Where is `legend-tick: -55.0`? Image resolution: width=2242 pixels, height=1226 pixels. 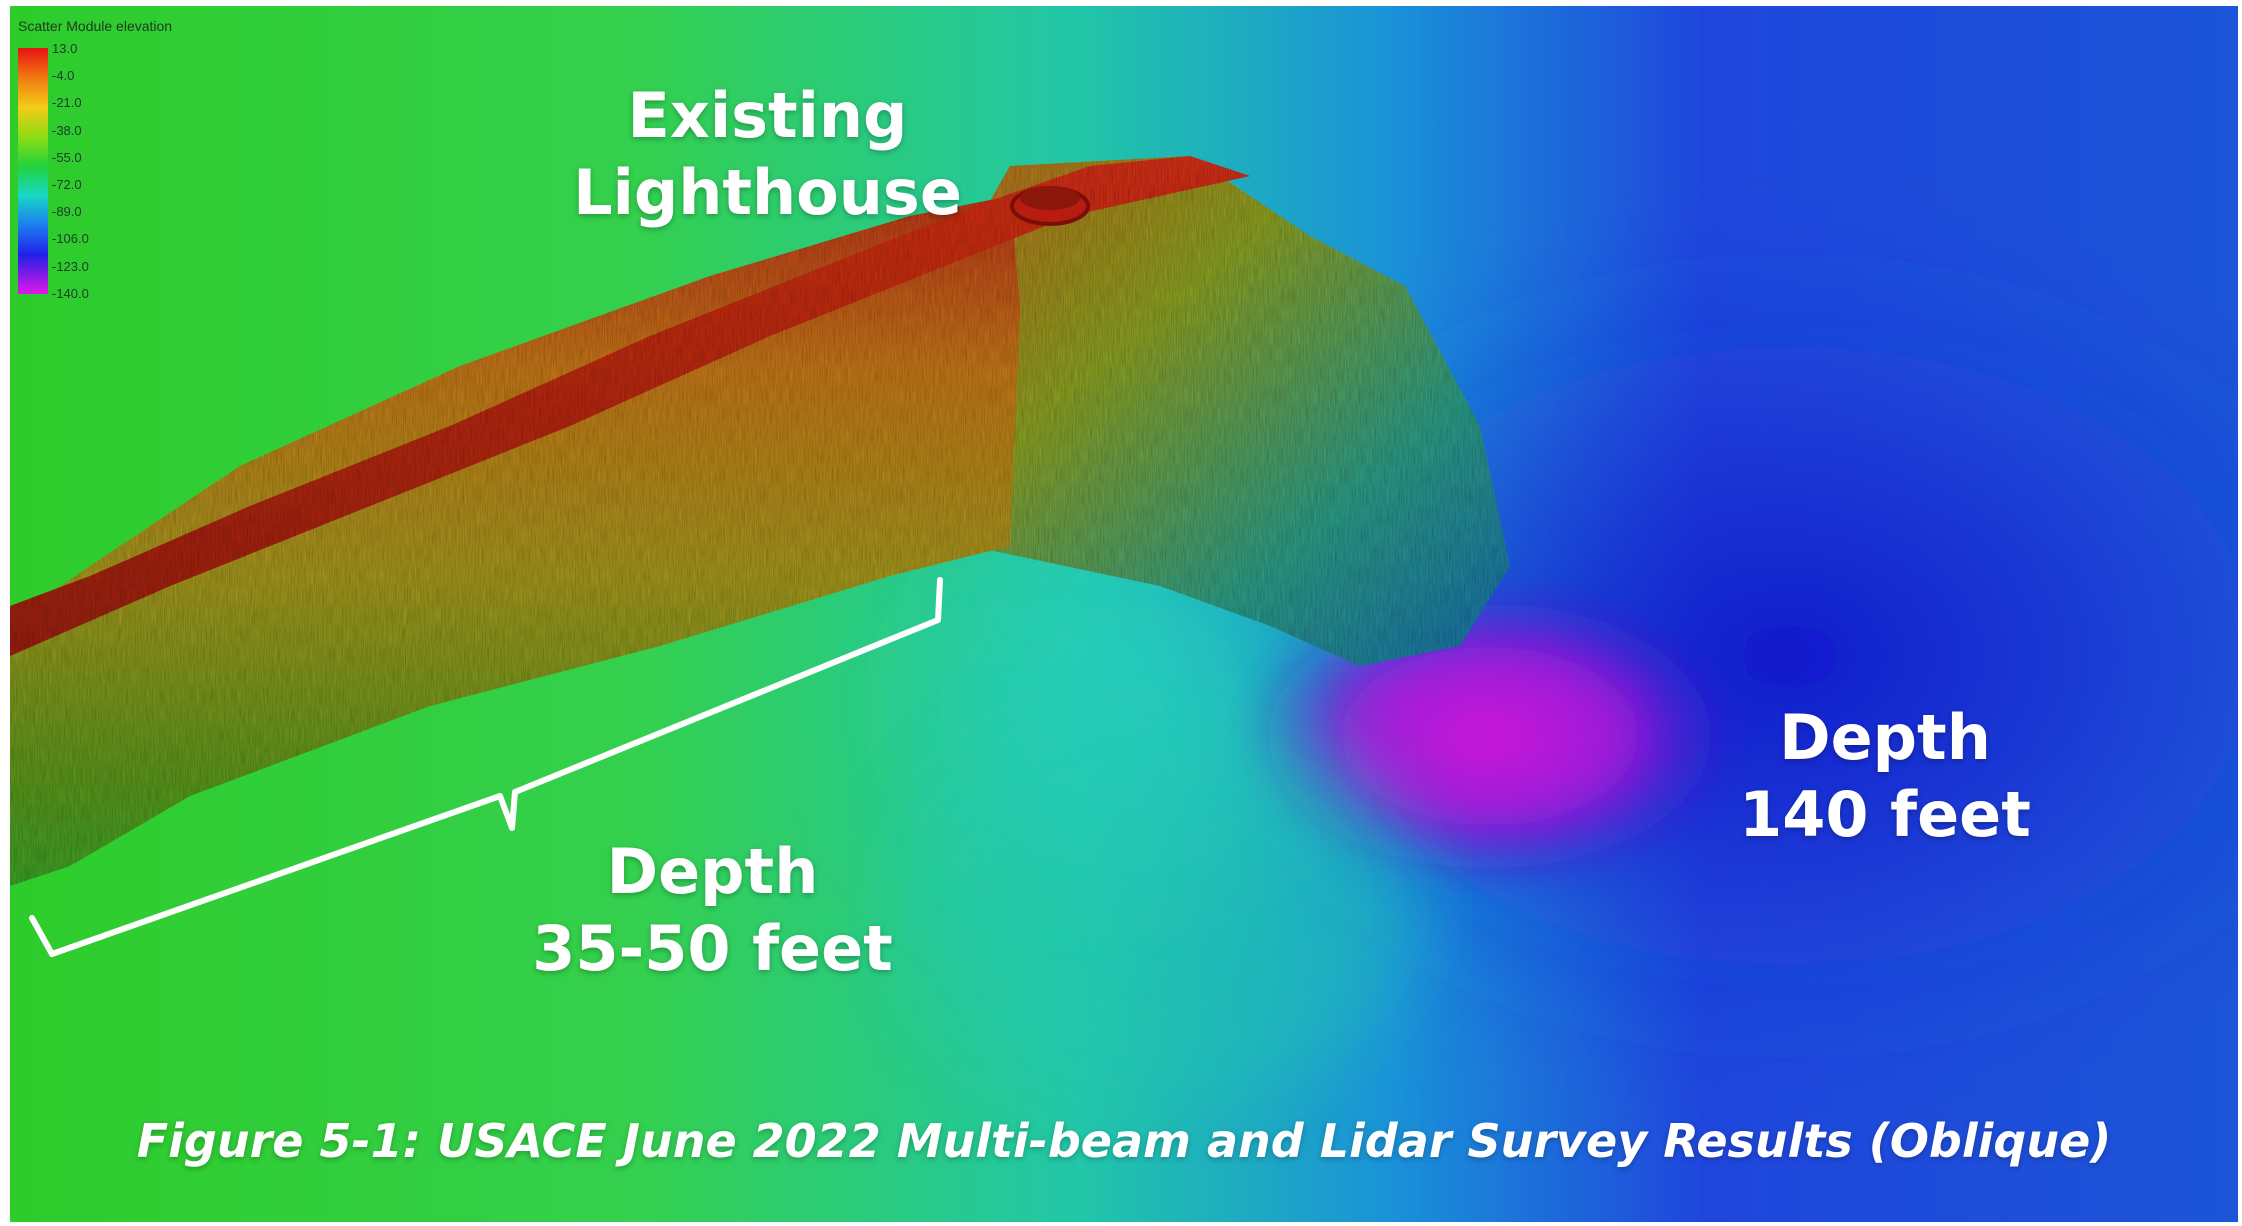 legend-tick: -55.0 is located at coordinates (67, 157).